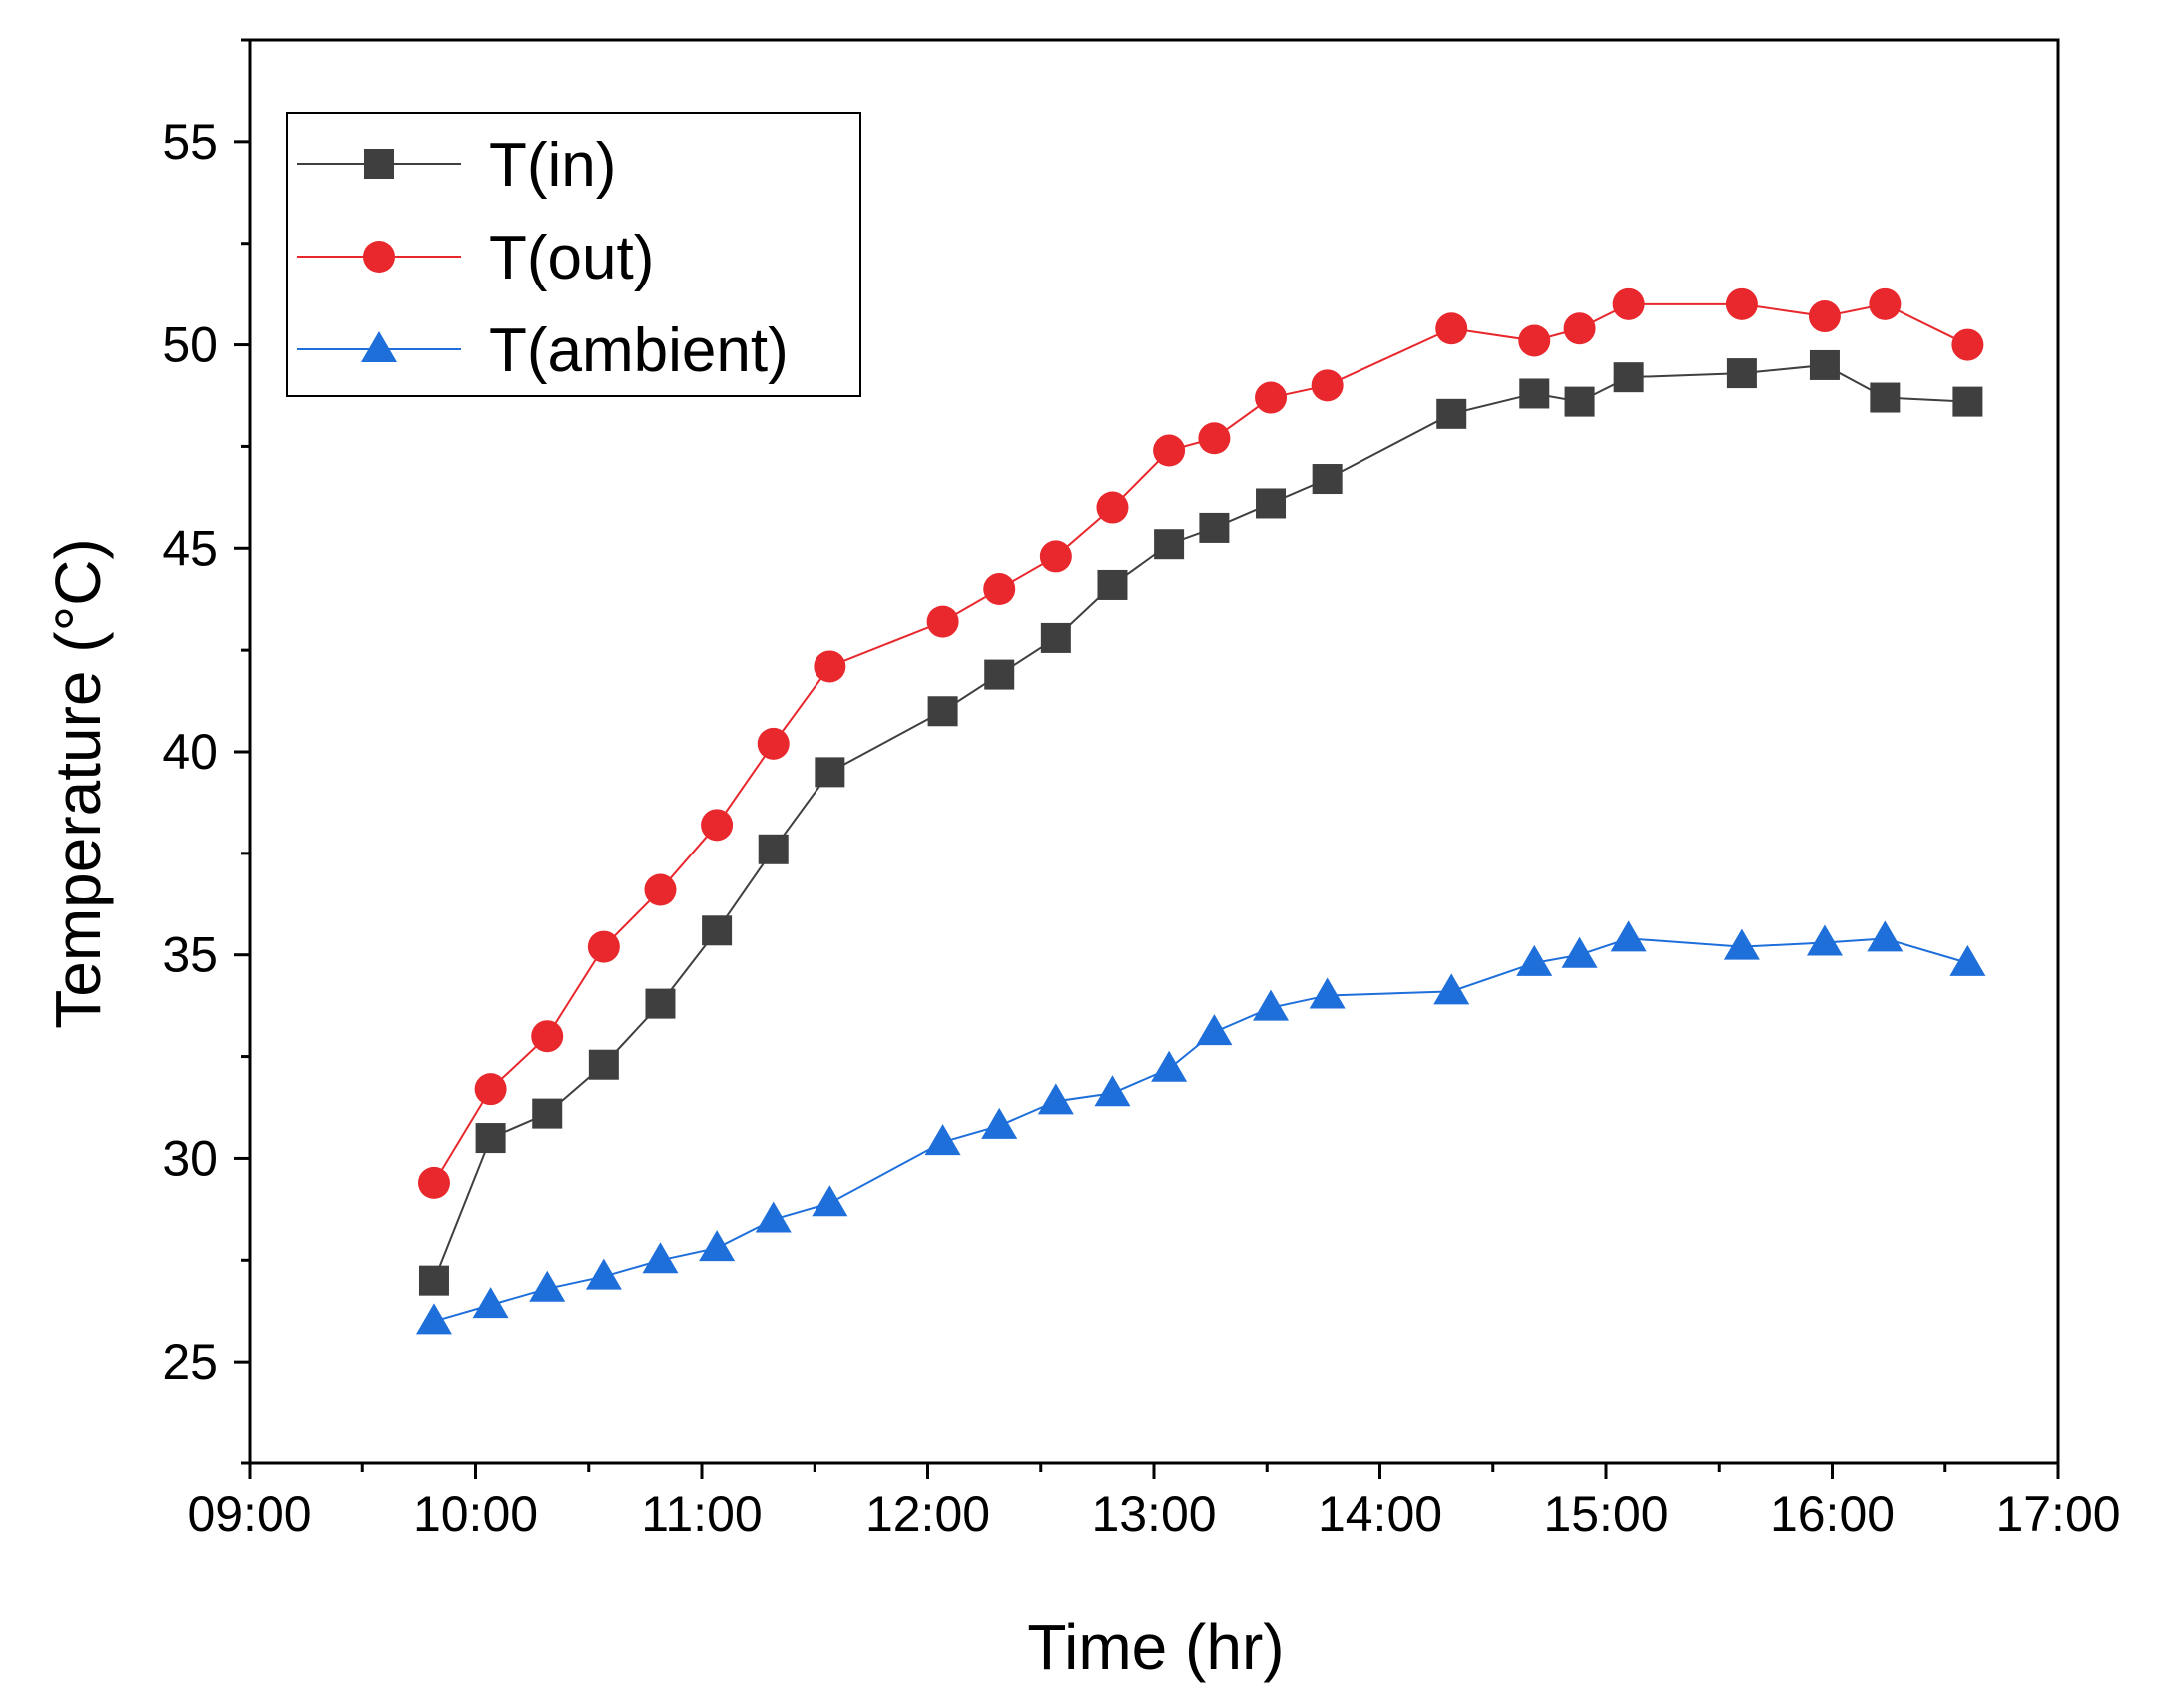  I want to click on y-axis: 25 30 35 40 45 50 55, so click(206, 751).